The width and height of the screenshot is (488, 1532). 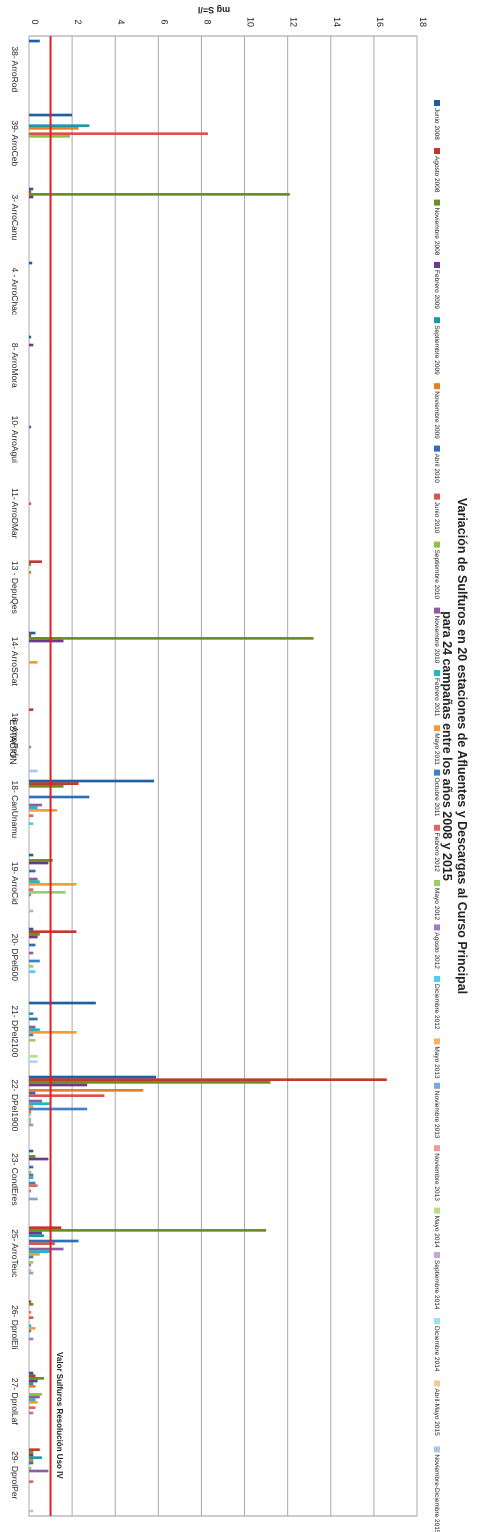 What do you see at coordinates (436, 232) in the screenshot?
I see `legend-label: Noviembre 2008` at bounding box center [436, 232].